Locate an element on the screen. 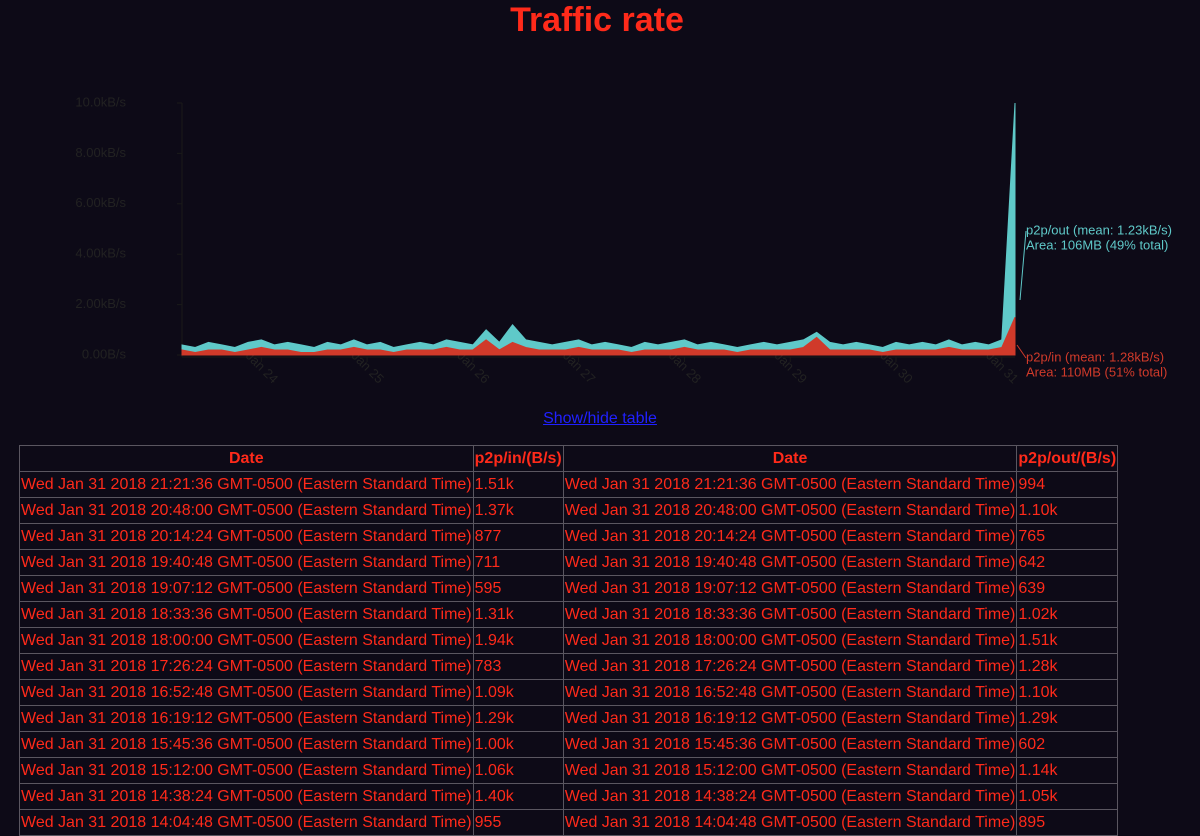  page-title: Traffic rate is located at coordinates (597, 20).